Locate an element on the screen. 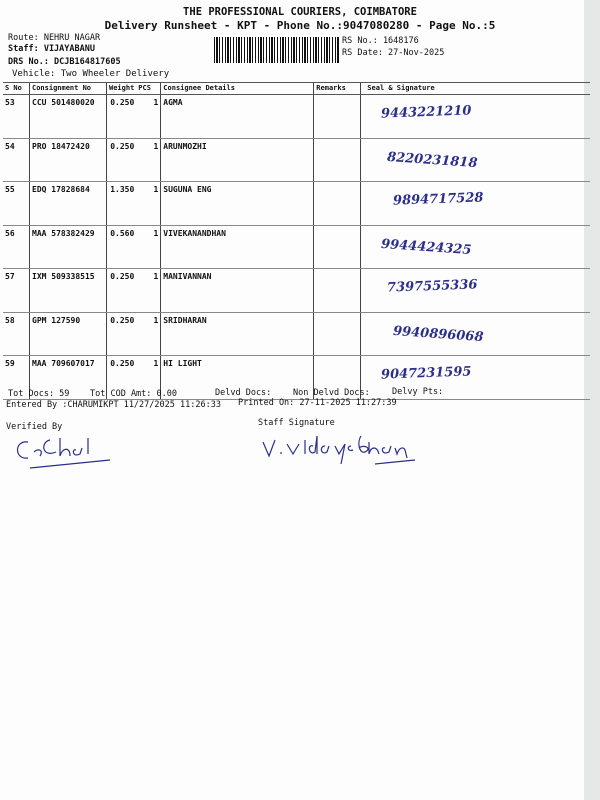 The width and height of the screenshot is (600, 800). consignee-name: VIVEKANANDHAN is located at coordinates (237, 247).